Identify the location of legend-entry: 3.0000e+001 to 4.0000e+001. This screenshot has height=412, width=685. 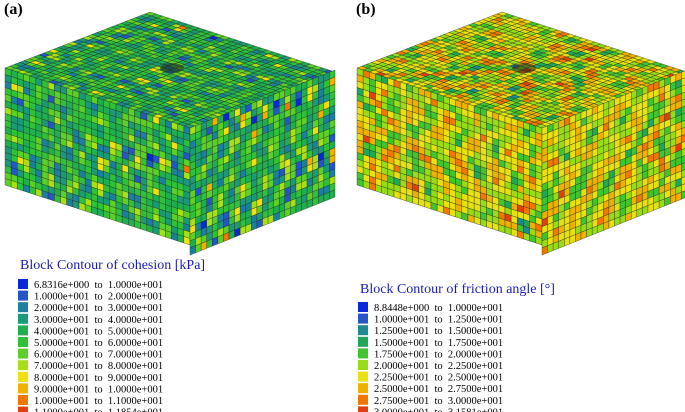
(98, 320).